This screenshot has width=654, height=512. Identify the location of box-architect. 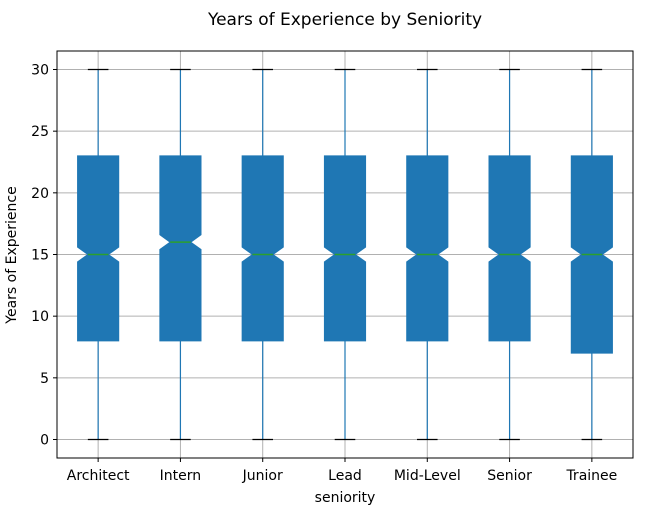
(98, 254).